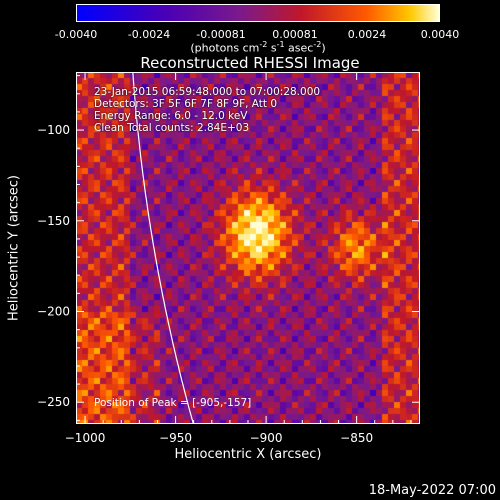 The height and width of the screenshot is (500, 500). I want to click on colorbar, so click(258, 13).